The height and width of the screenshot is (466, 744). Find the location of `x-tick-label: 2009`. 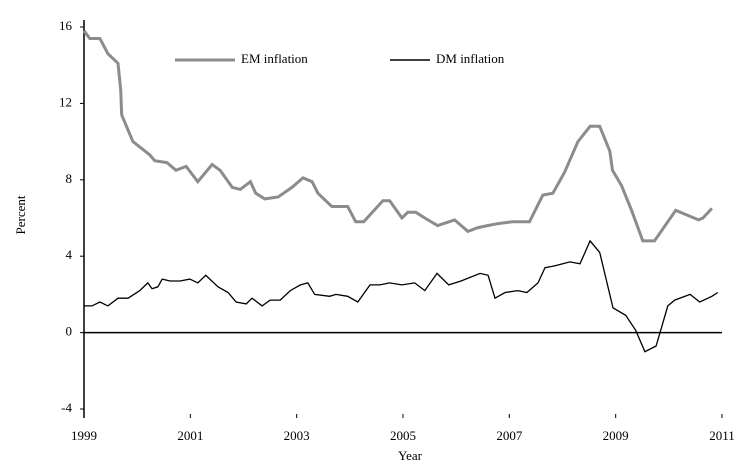

x-tick-label: 2009 is located at coordinates (616, 435).